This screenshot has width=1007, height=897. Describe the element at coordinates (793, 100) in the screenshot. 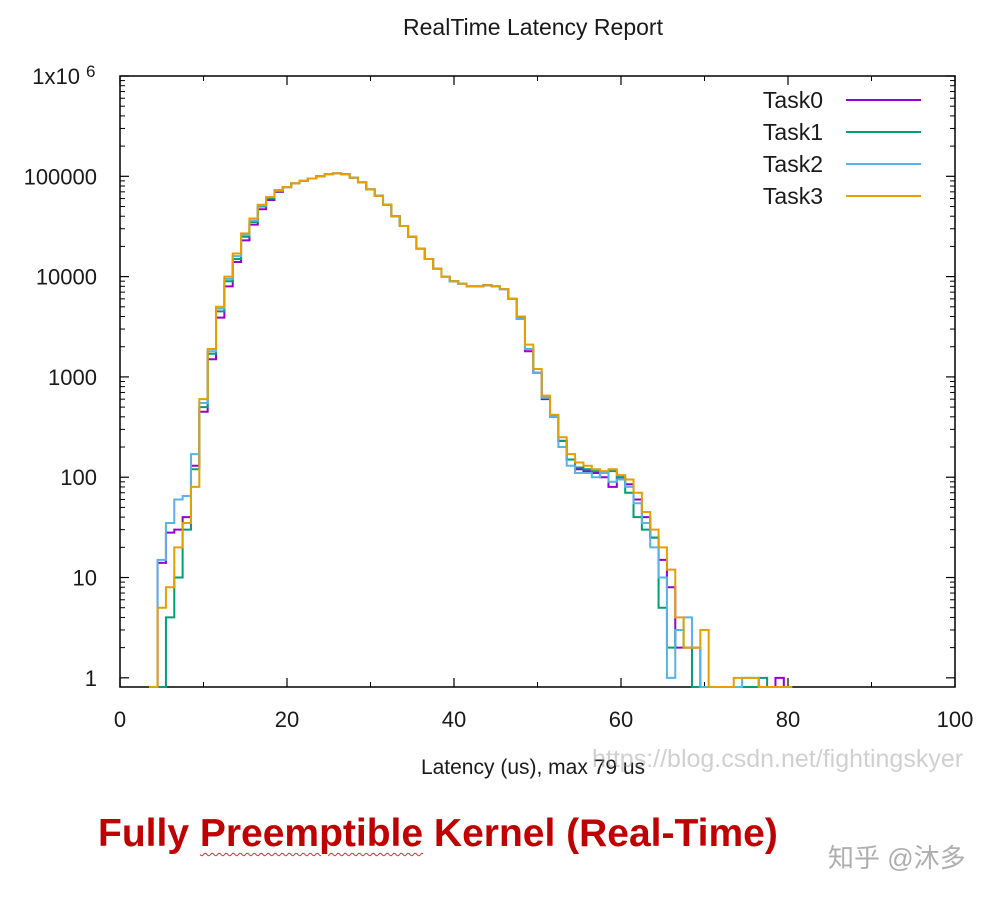

I see `legend-label: Task0` at that location.